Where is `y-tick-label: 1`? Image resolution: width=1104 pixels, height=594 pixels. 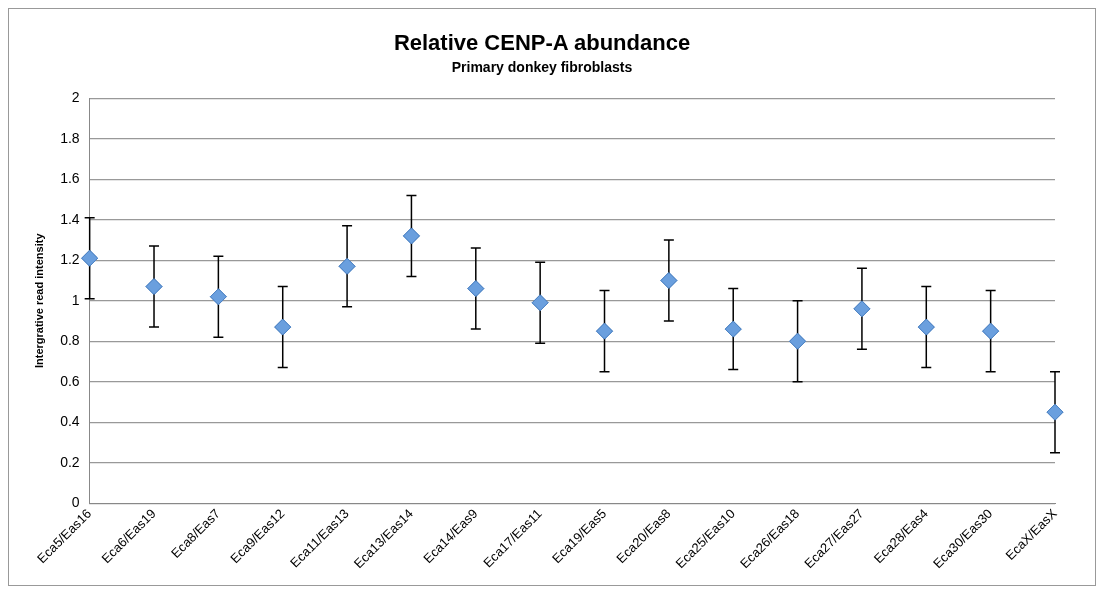 y-tick-label: 1 is located at coordinates (75, 299).